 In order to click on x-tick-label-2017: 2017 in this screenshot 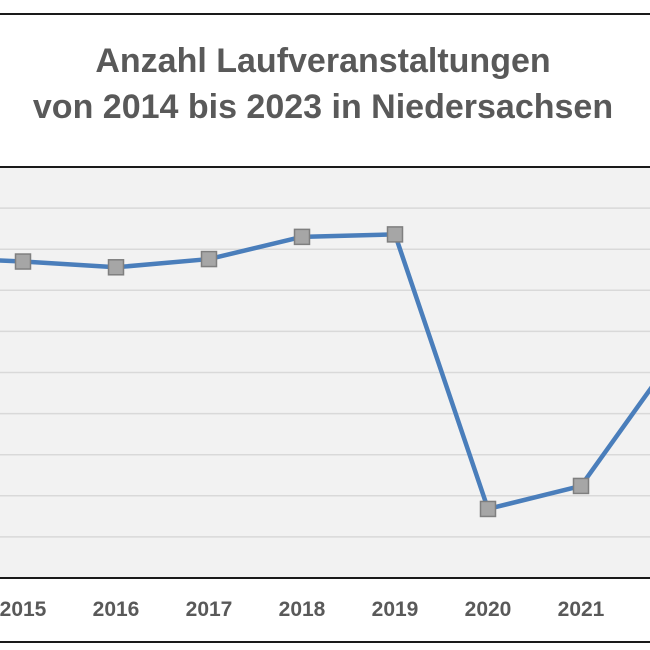, I will do `click(209, 609)`.